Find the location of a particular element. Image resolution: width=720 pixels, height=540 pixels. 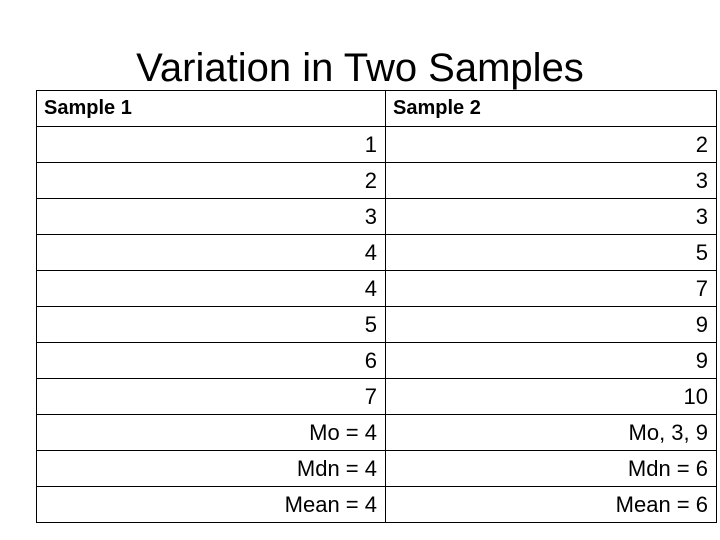

sample-2-value: 5 is located at coordinates (551, 252).